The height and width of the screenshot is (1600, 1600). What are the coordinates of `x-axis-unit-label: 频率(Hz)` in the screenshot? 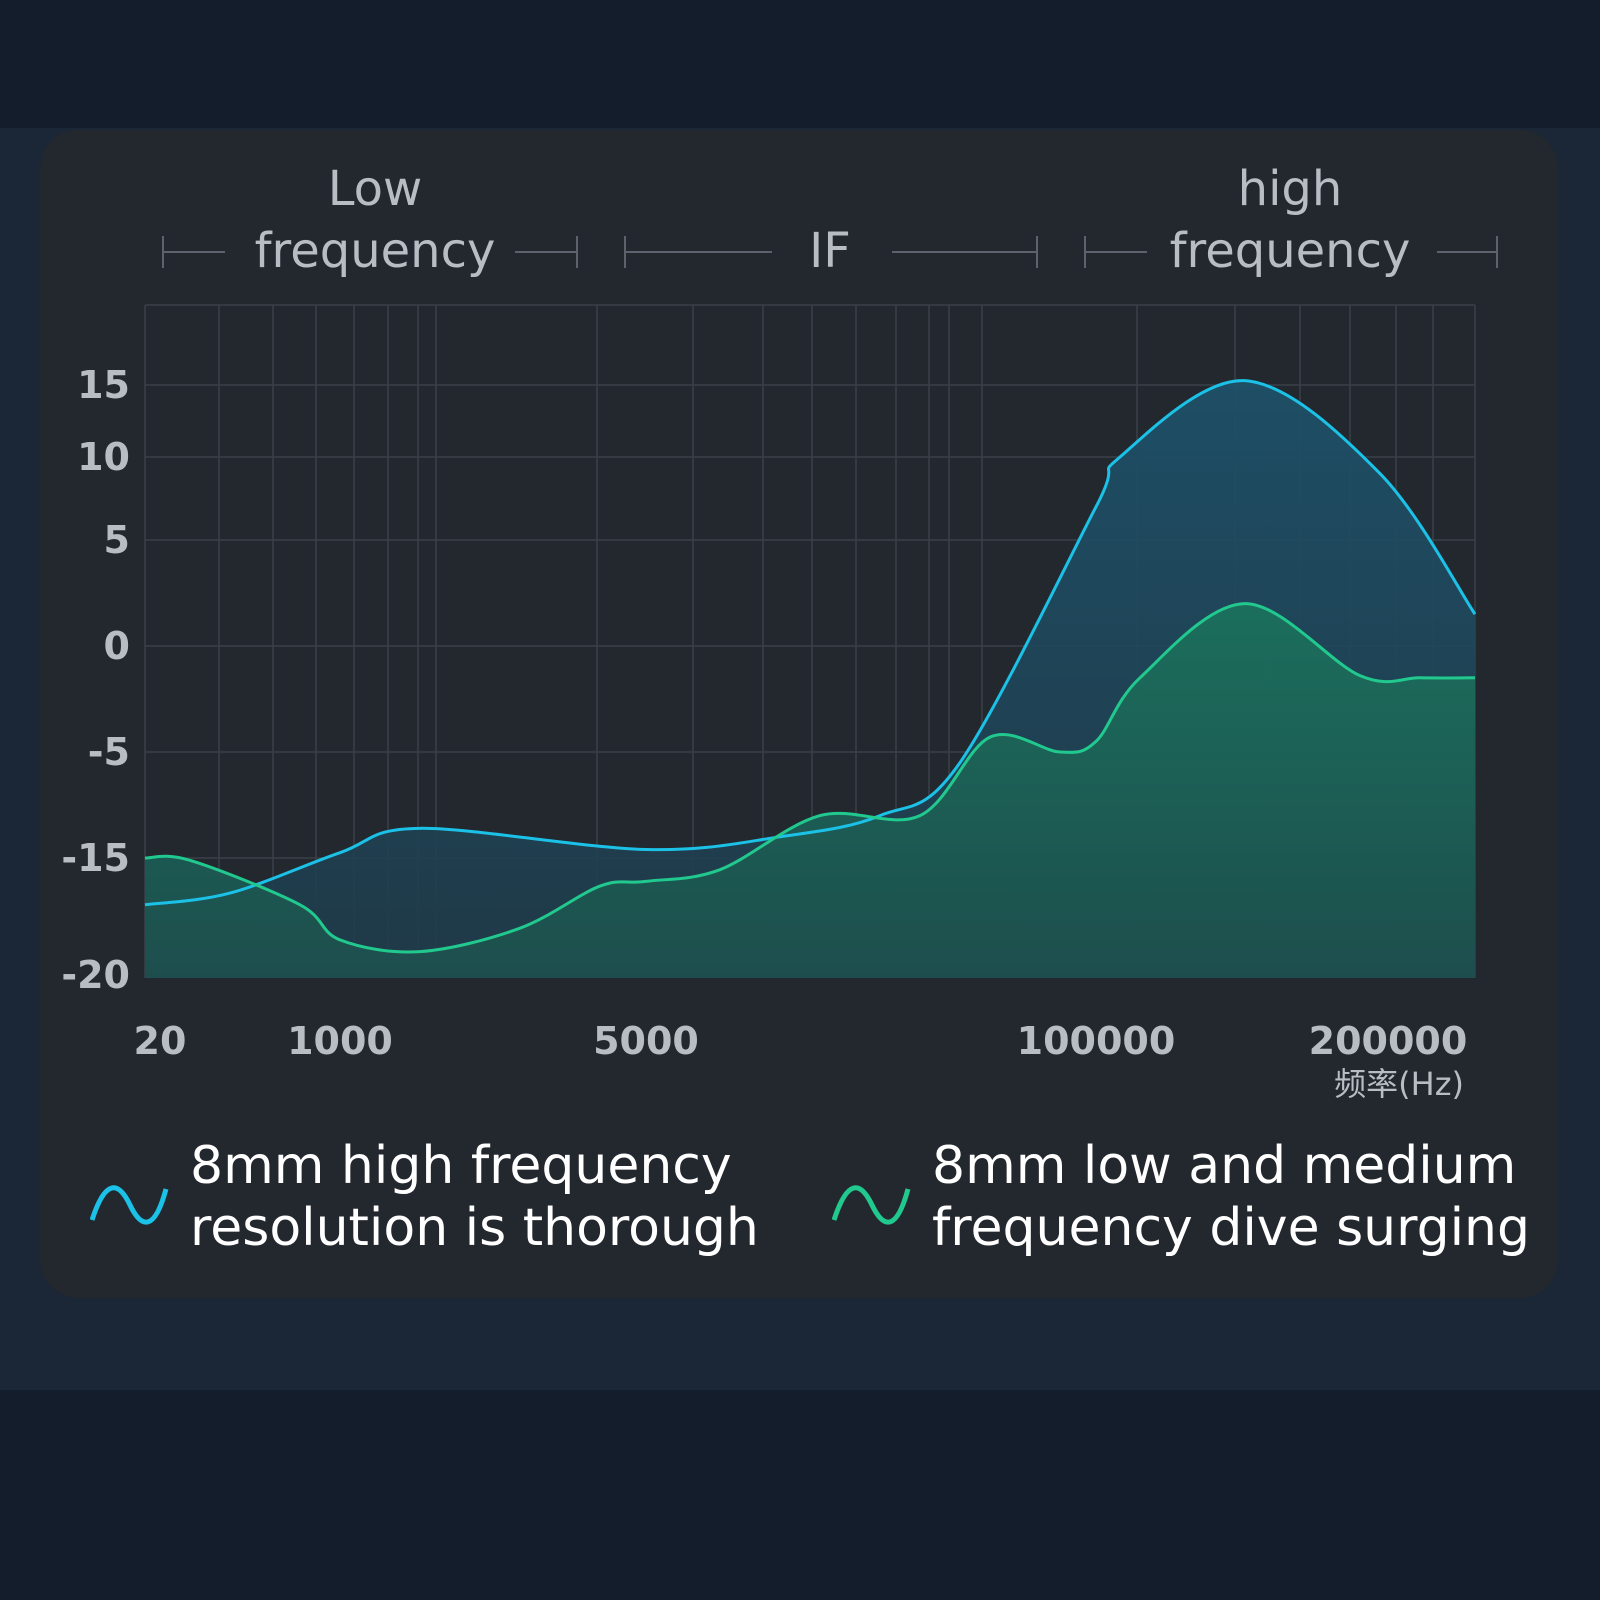 It's located at (1399, 1084).